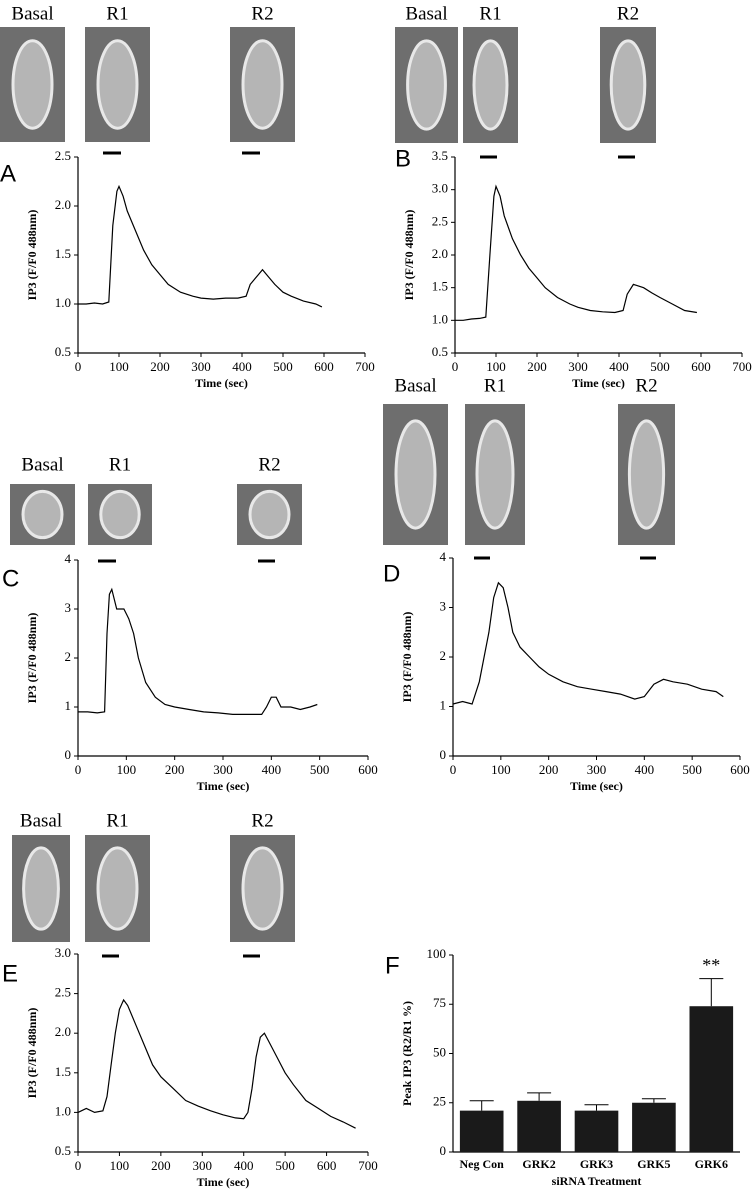 The height and width of the screenshot is (1199, 754). What do you see at coordinates (440, 155) in the screenshot?
I see `y-tick-label: 3.5` at bounding box center [440, 155].